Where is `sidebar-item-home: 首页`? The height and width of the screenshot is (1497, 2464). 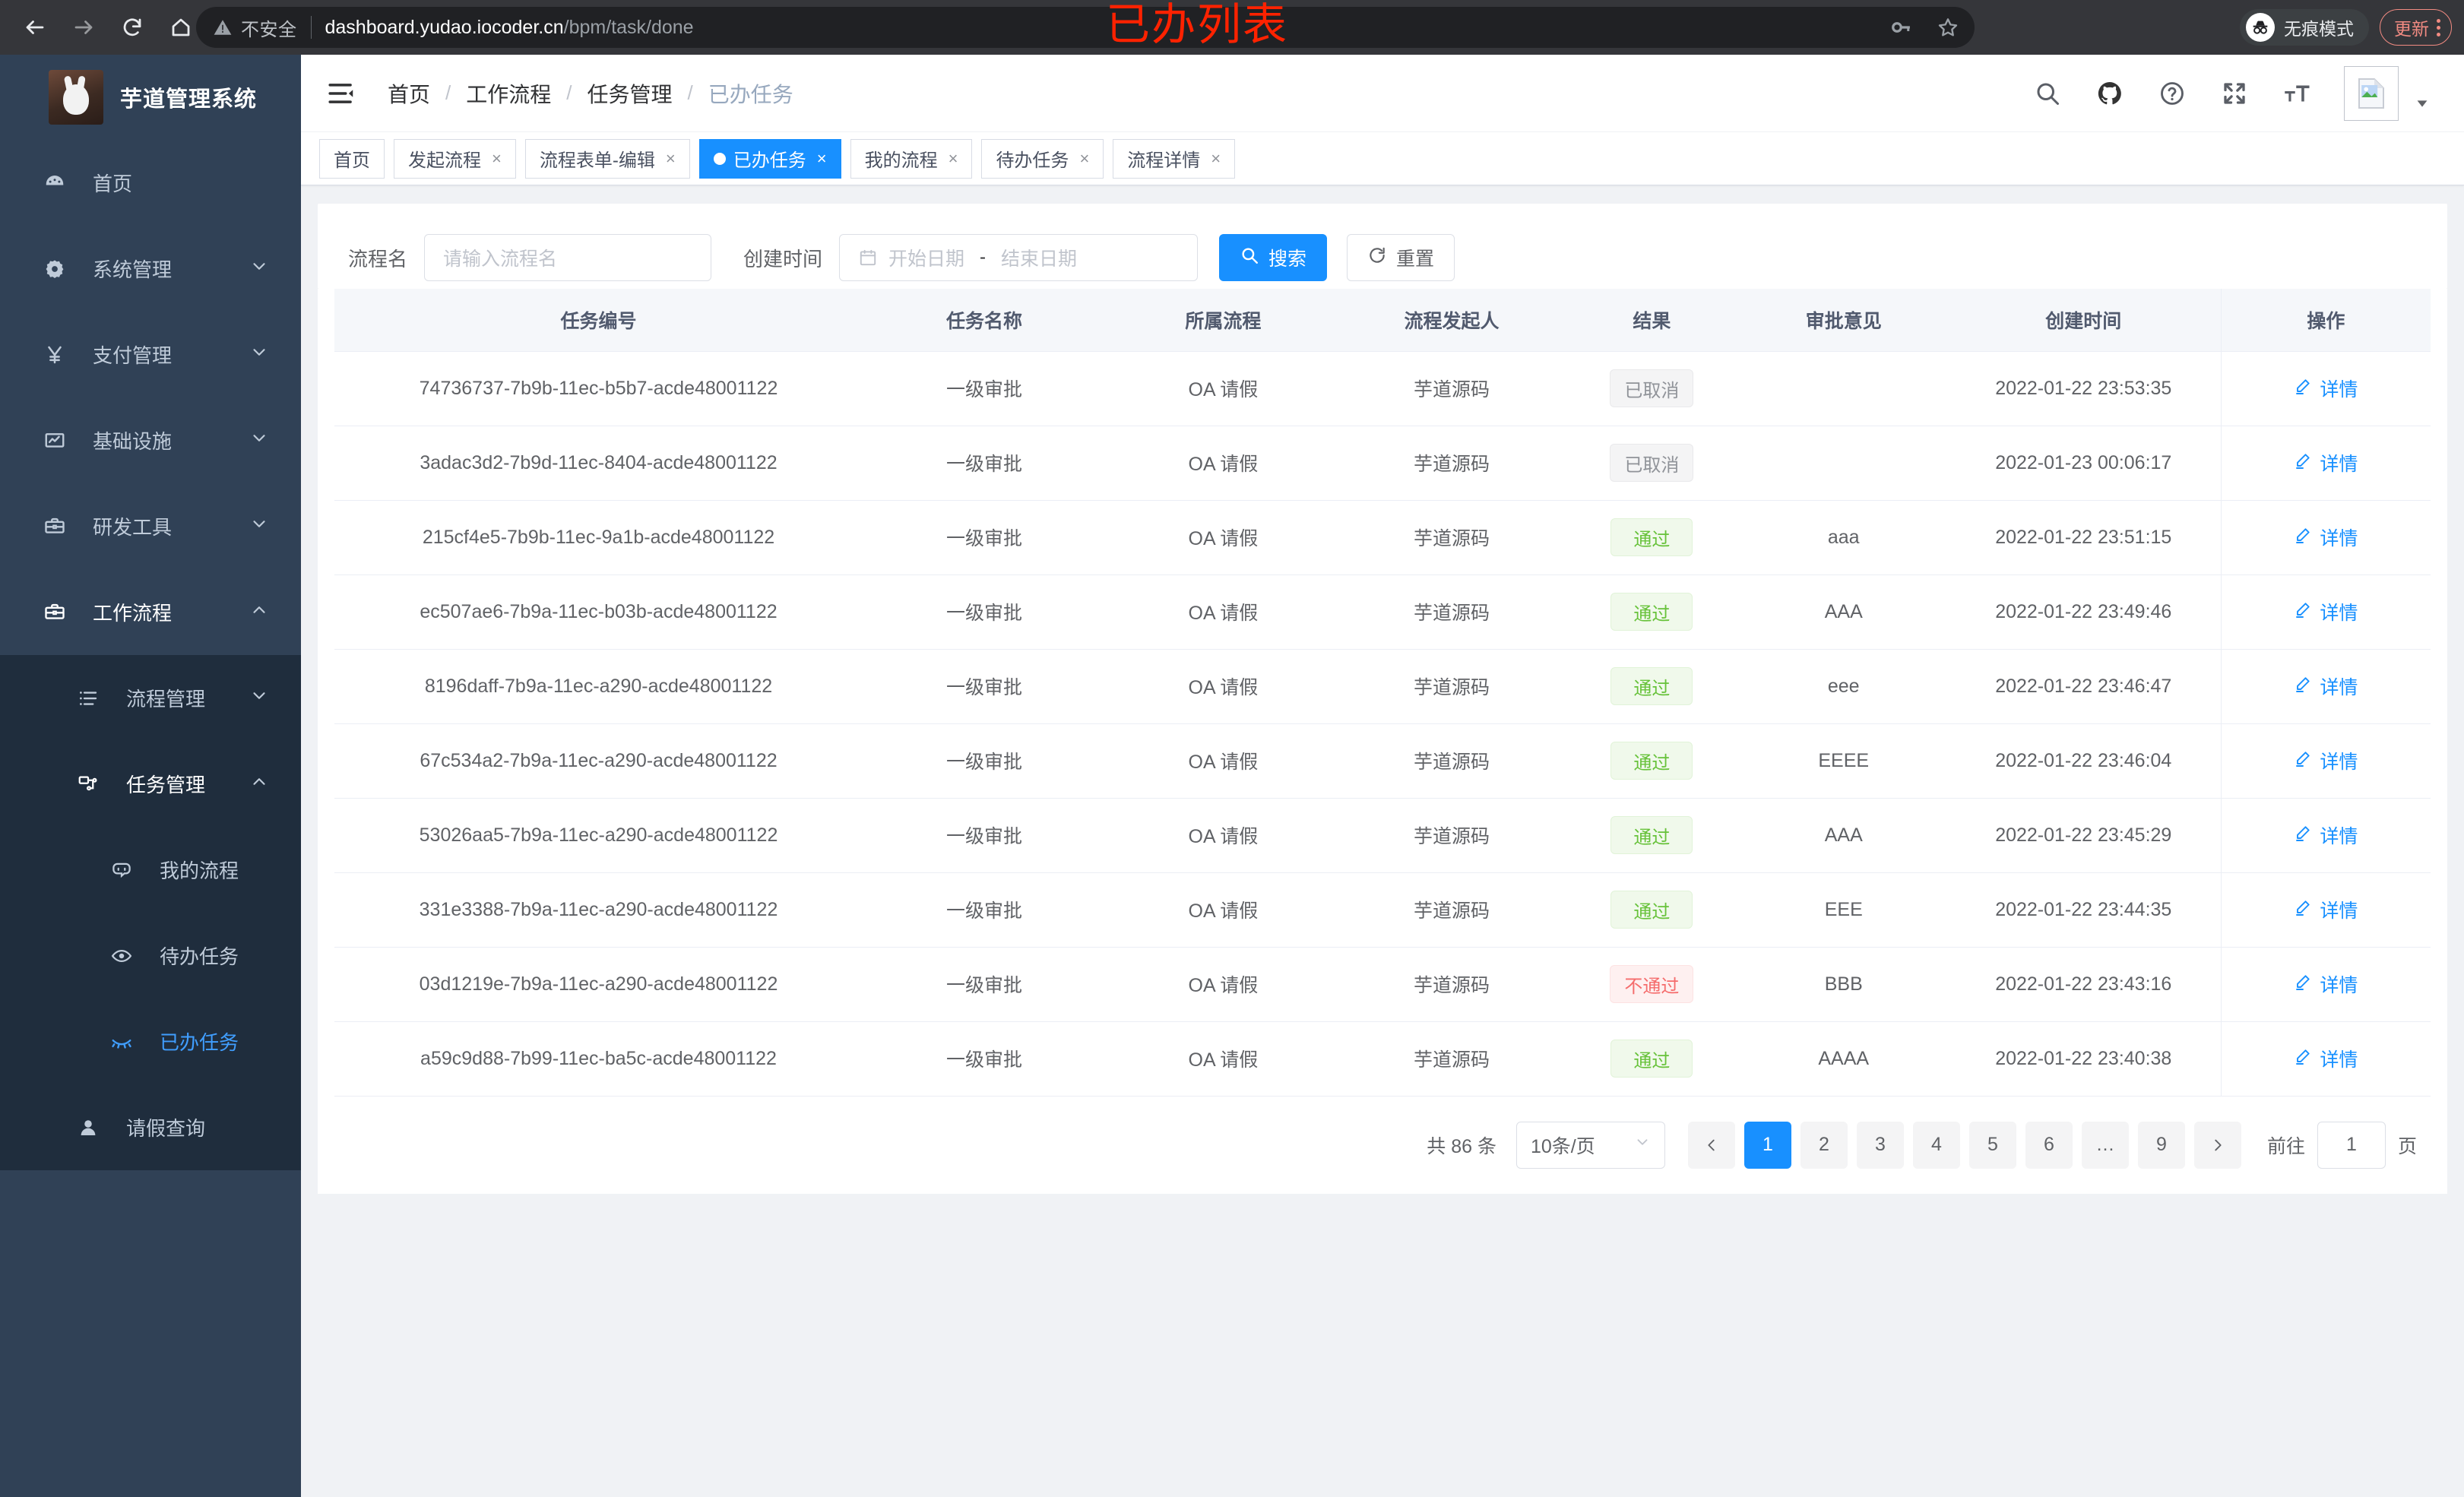
sidebar-item-home: 首页 is located at coordinates (150, 183).